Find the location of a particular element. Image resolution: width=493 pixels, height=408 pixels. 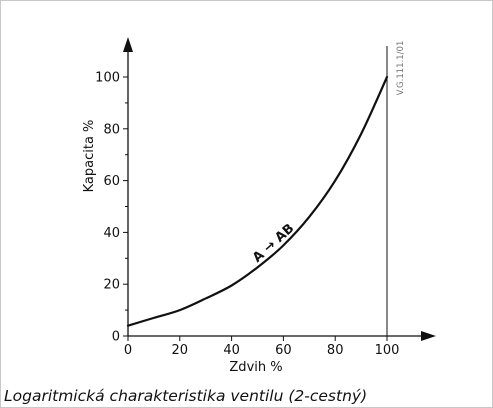

x-tick-label: 100 is located at coordinates (387, 350).